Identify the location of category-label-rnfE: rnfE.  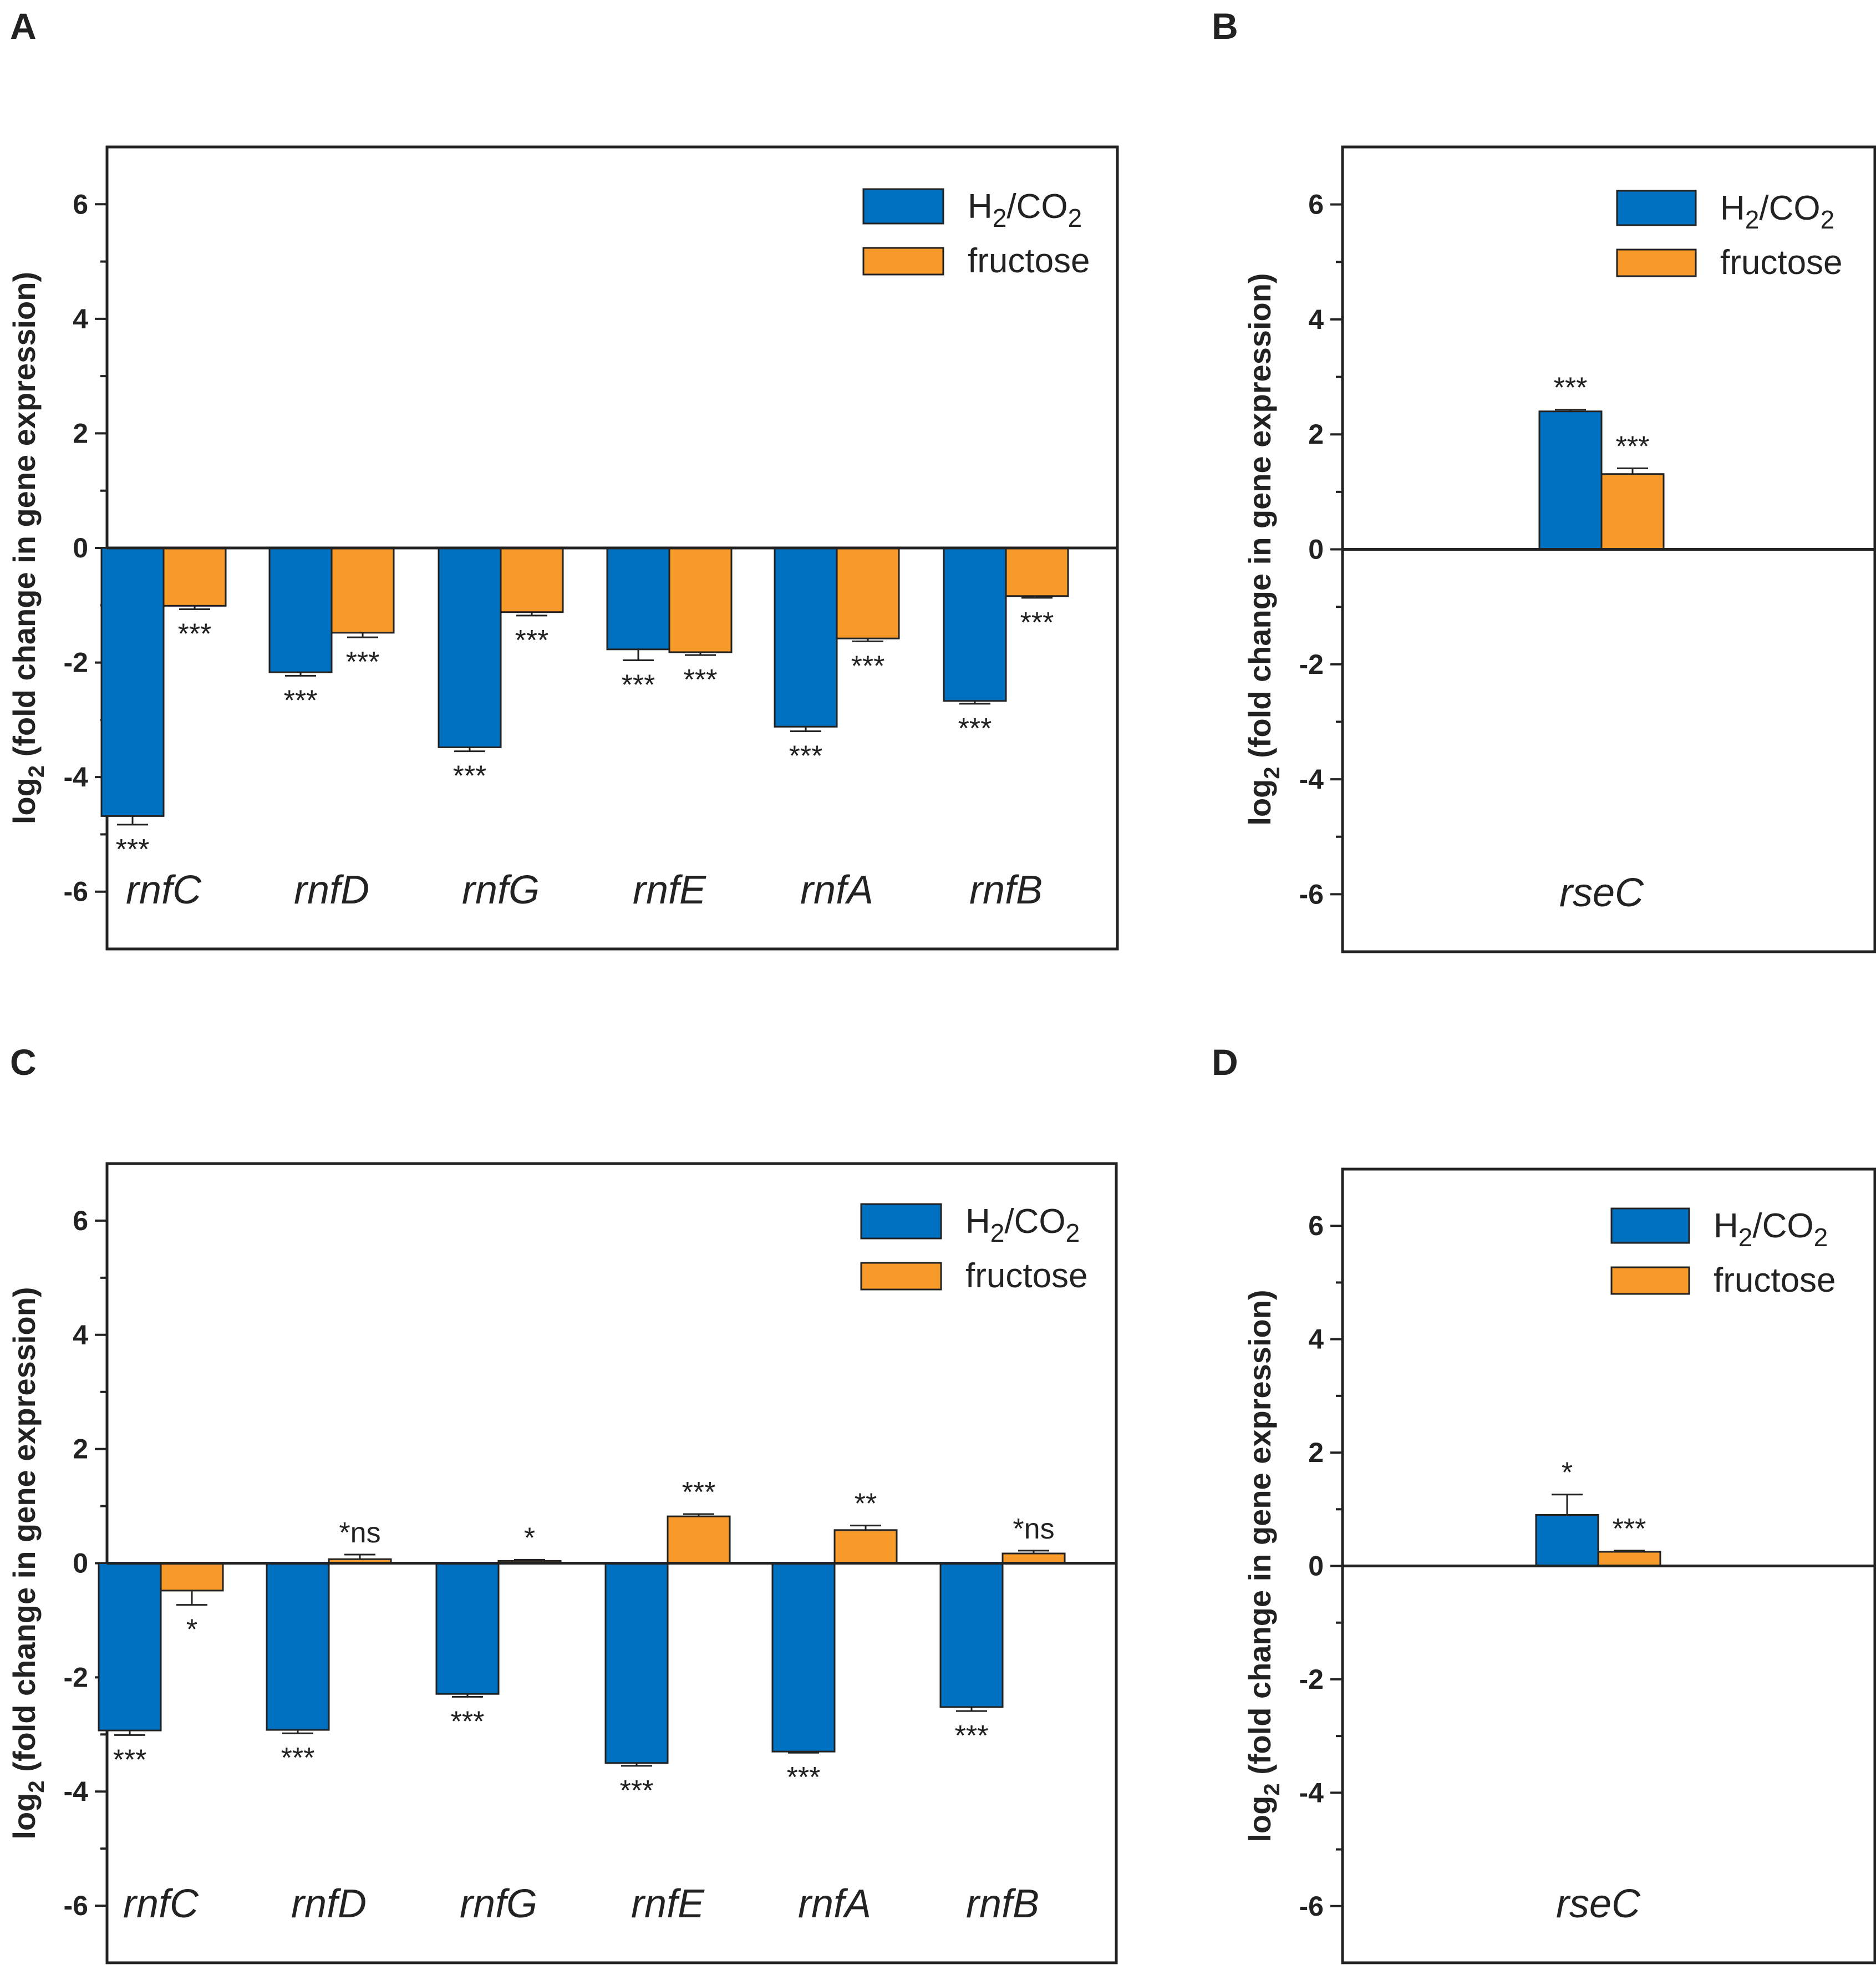
(669, 890).